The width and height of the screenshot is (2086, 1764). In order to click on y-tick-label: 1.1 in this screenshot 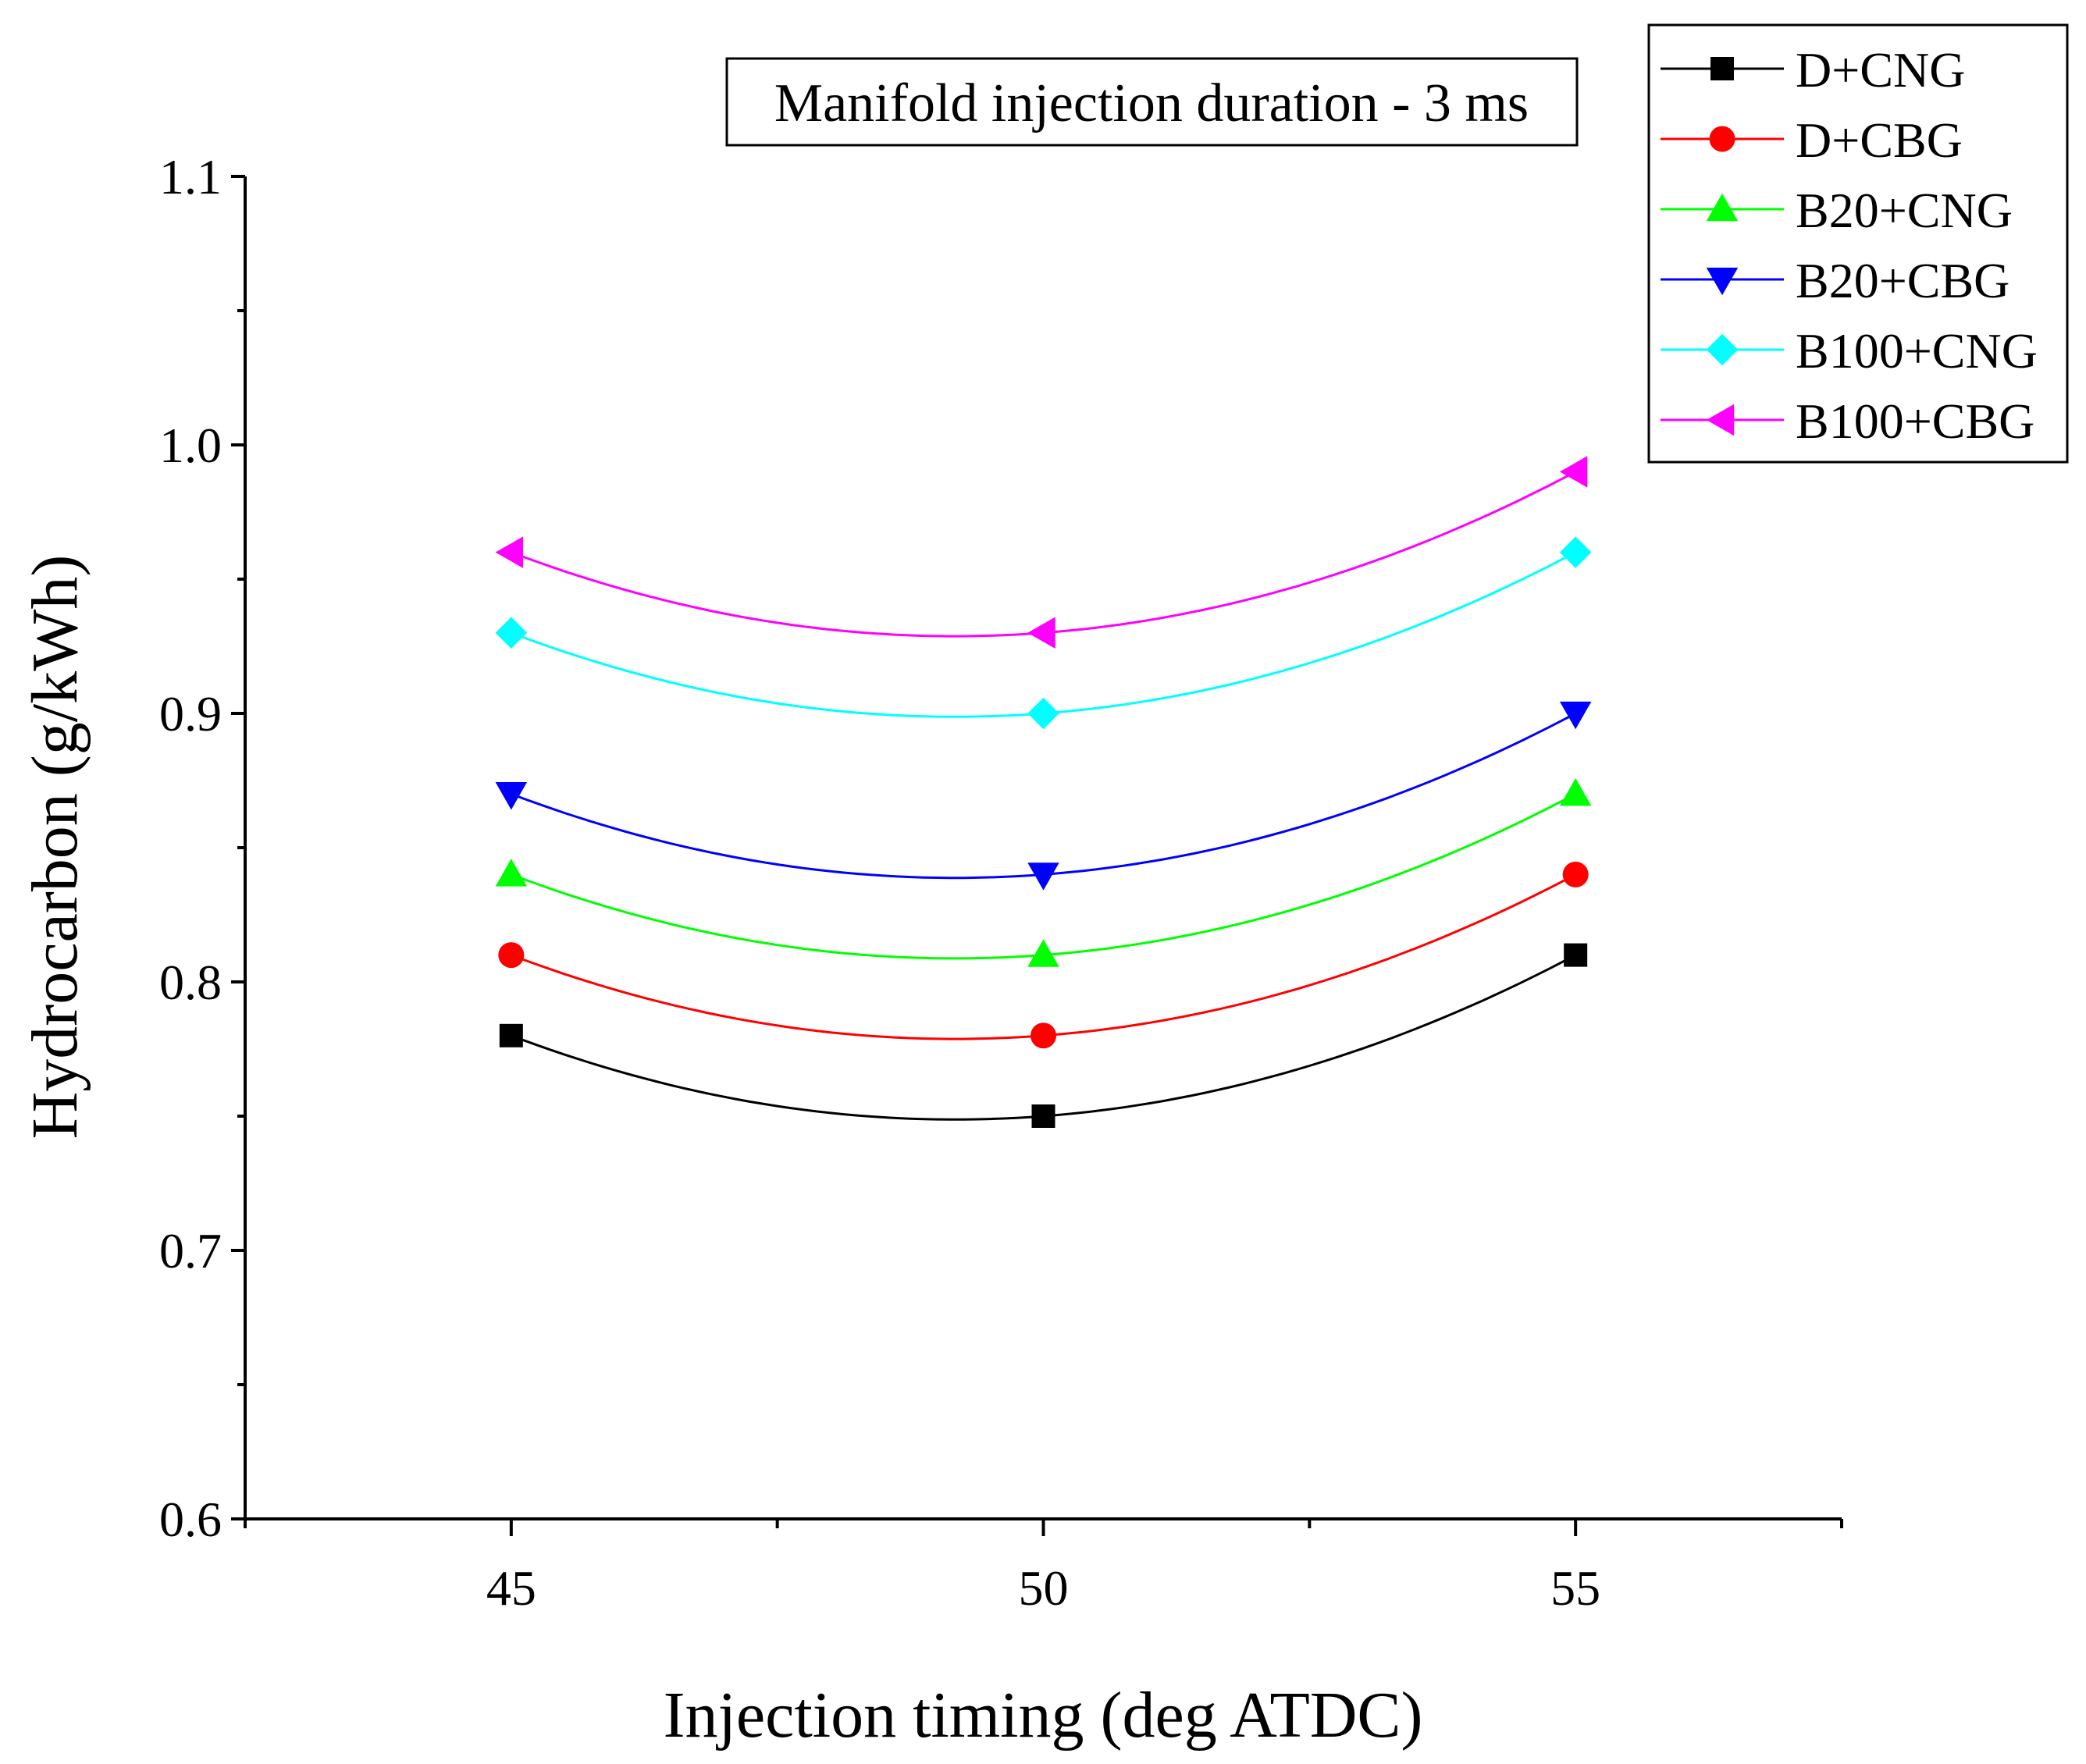, I will do `click(190, 176)`.